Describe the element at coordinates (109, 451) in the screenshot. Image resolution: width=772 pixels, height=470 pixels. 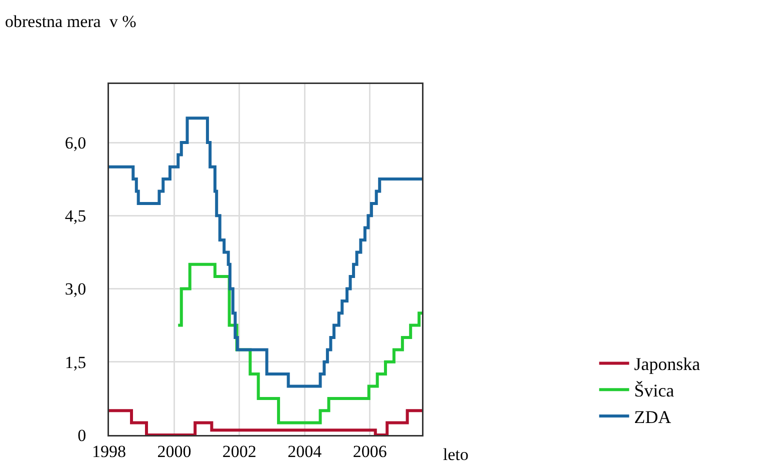
I see `x-tick-label: 1998` at that location.